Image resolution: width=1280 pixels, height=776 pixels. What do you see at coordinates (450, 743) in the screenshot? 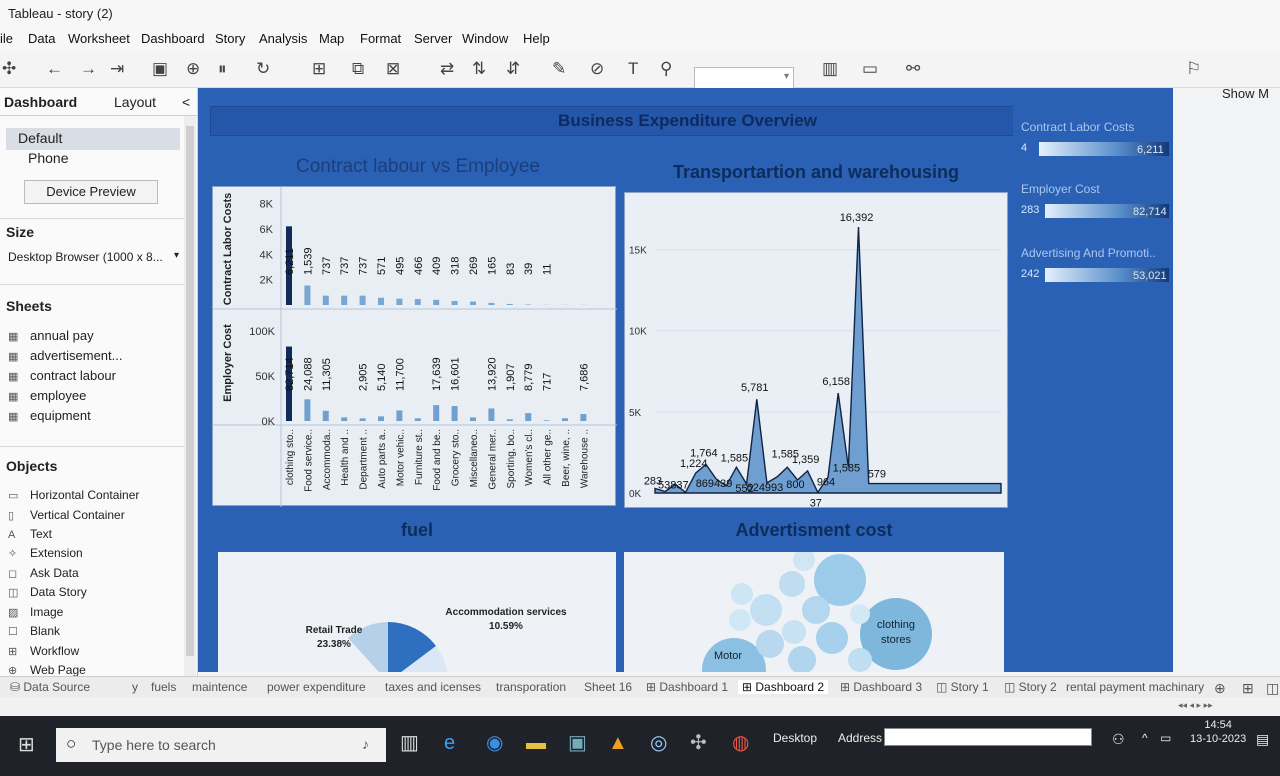
I see `edge-icon: e` at bounding box center [450, 743].